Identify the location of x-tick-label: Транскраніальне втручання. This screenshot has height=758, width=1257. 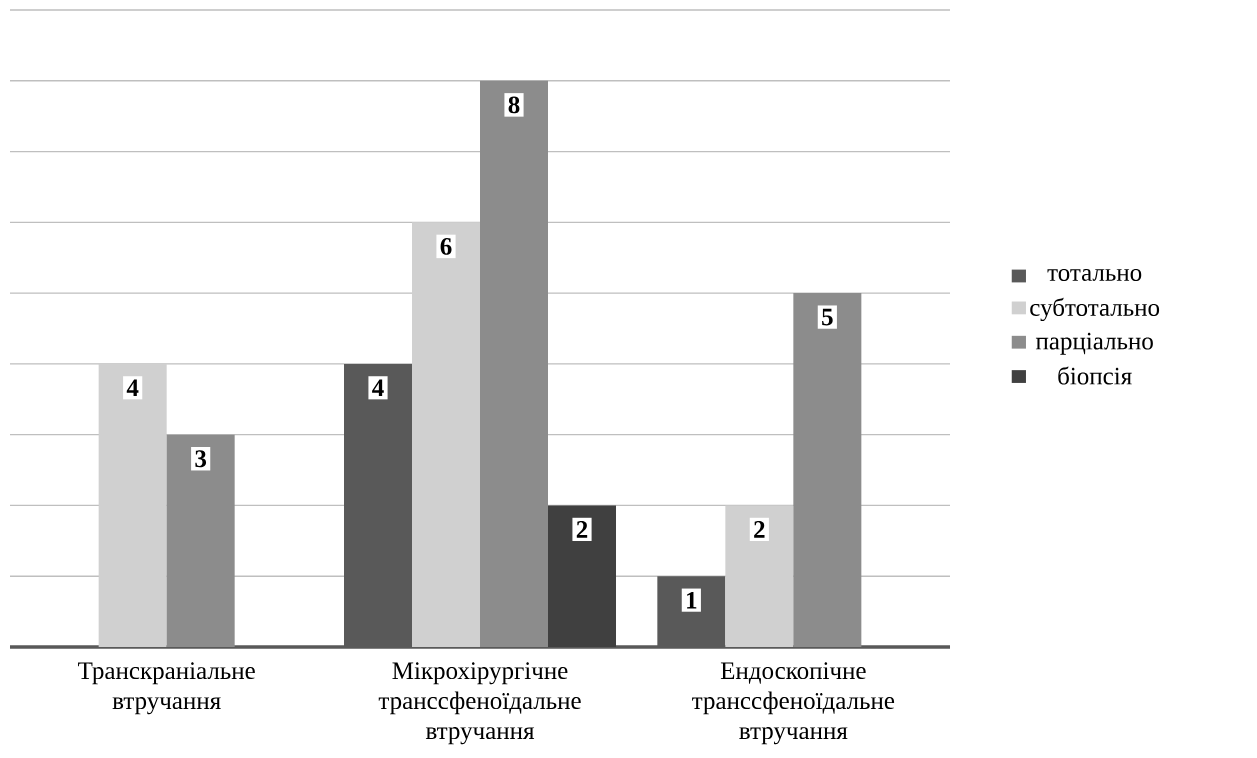
(166, 688).